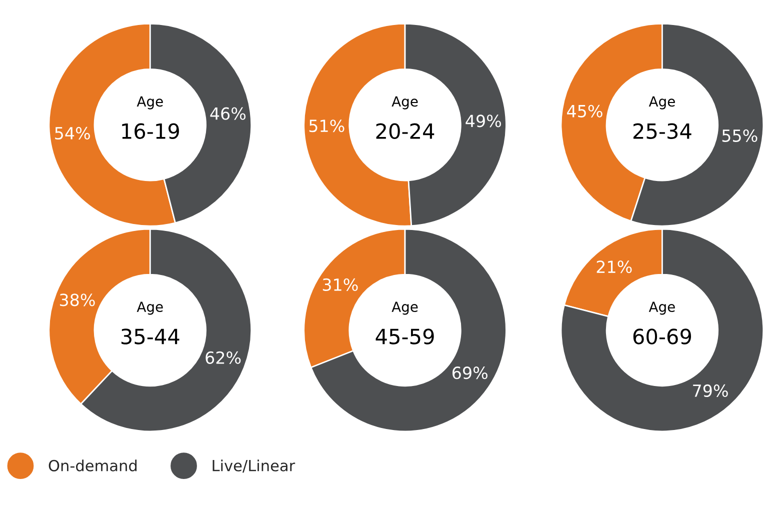 Image resolution: width=770 pixels, height=516 pixels. What do you see at coordinates (405, 131) in the screenshot?
I see `text: 20-24` at bounding box center [405, 131].